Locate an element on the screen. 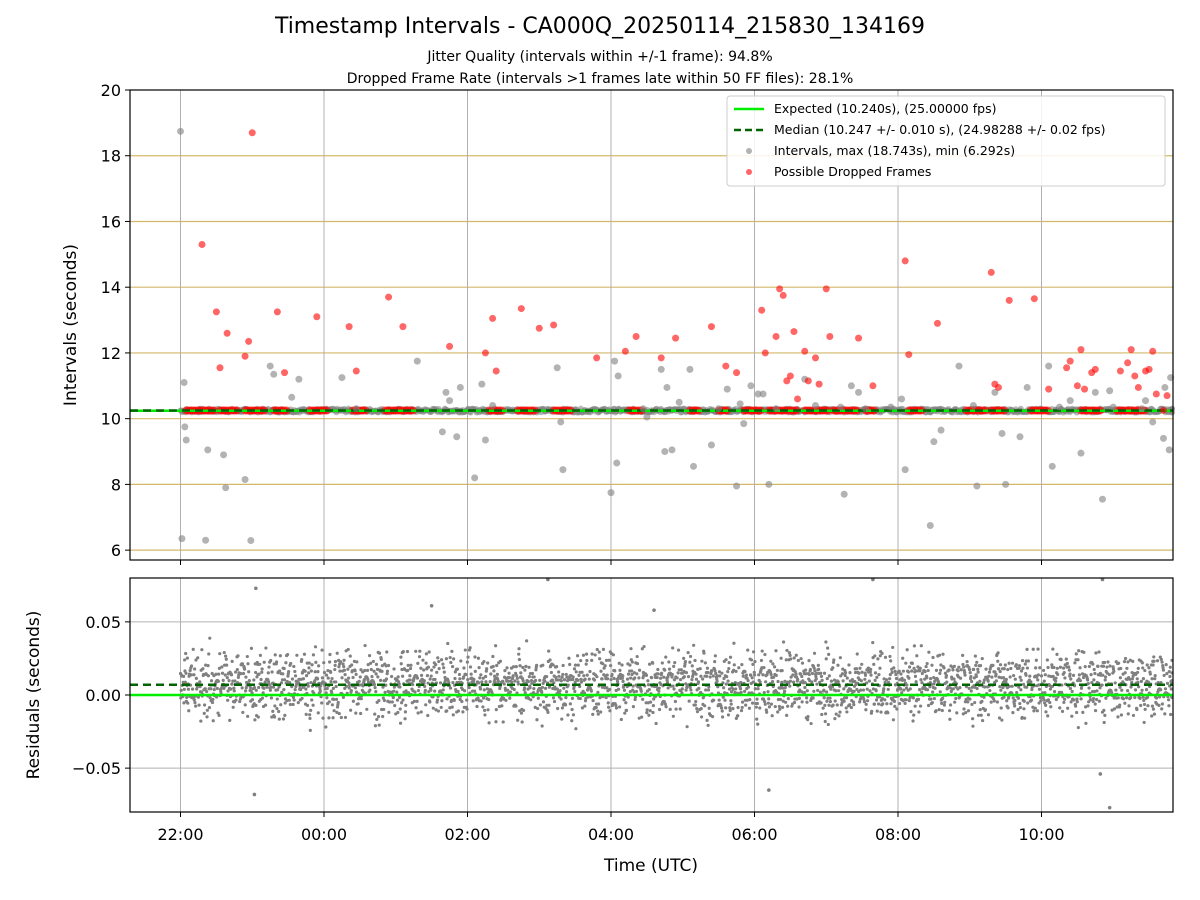 The image size is (1200, 900). time-x-ticks: 22:00 00:00 02:00 04:00 06:00 08:00 10:00 is located at coordinates (611, 828).